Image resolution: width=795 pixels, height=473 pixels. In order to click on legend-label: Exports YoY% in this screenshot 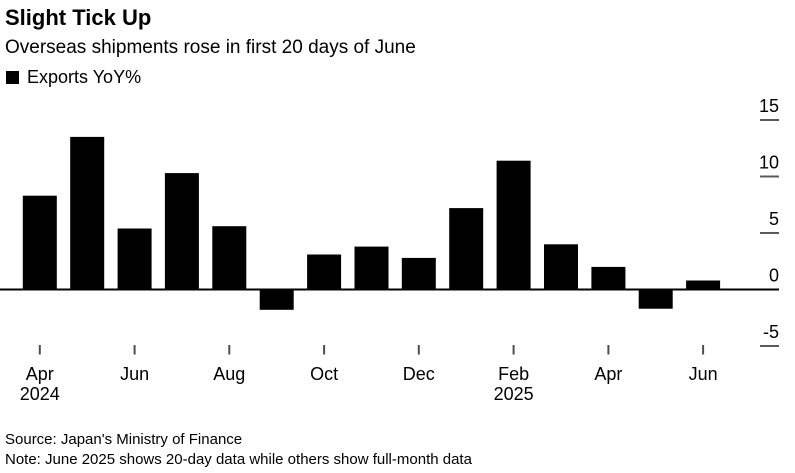, I will do `click(84, 77)`.